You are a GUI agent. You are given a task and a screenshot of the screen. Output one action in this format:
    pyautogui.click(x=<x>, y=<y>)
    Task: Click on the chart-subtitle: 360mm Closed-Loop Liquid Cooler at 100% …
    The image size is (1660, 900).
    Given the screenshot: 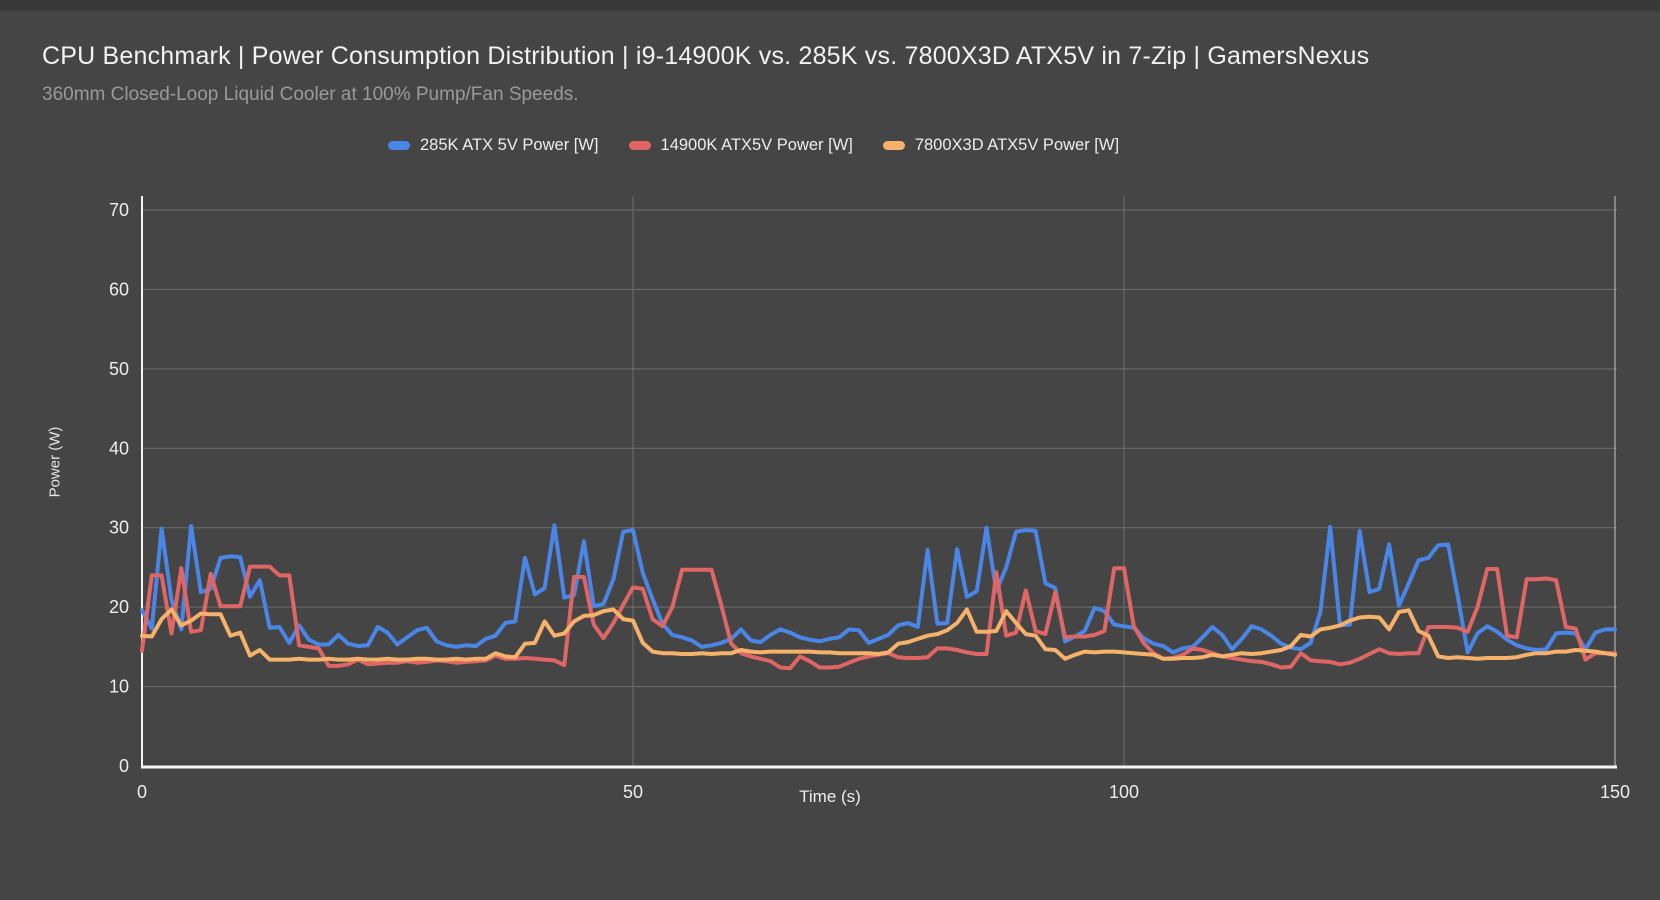 What is the action you would take?
    pyautogui.click(x=310, y=94)
    